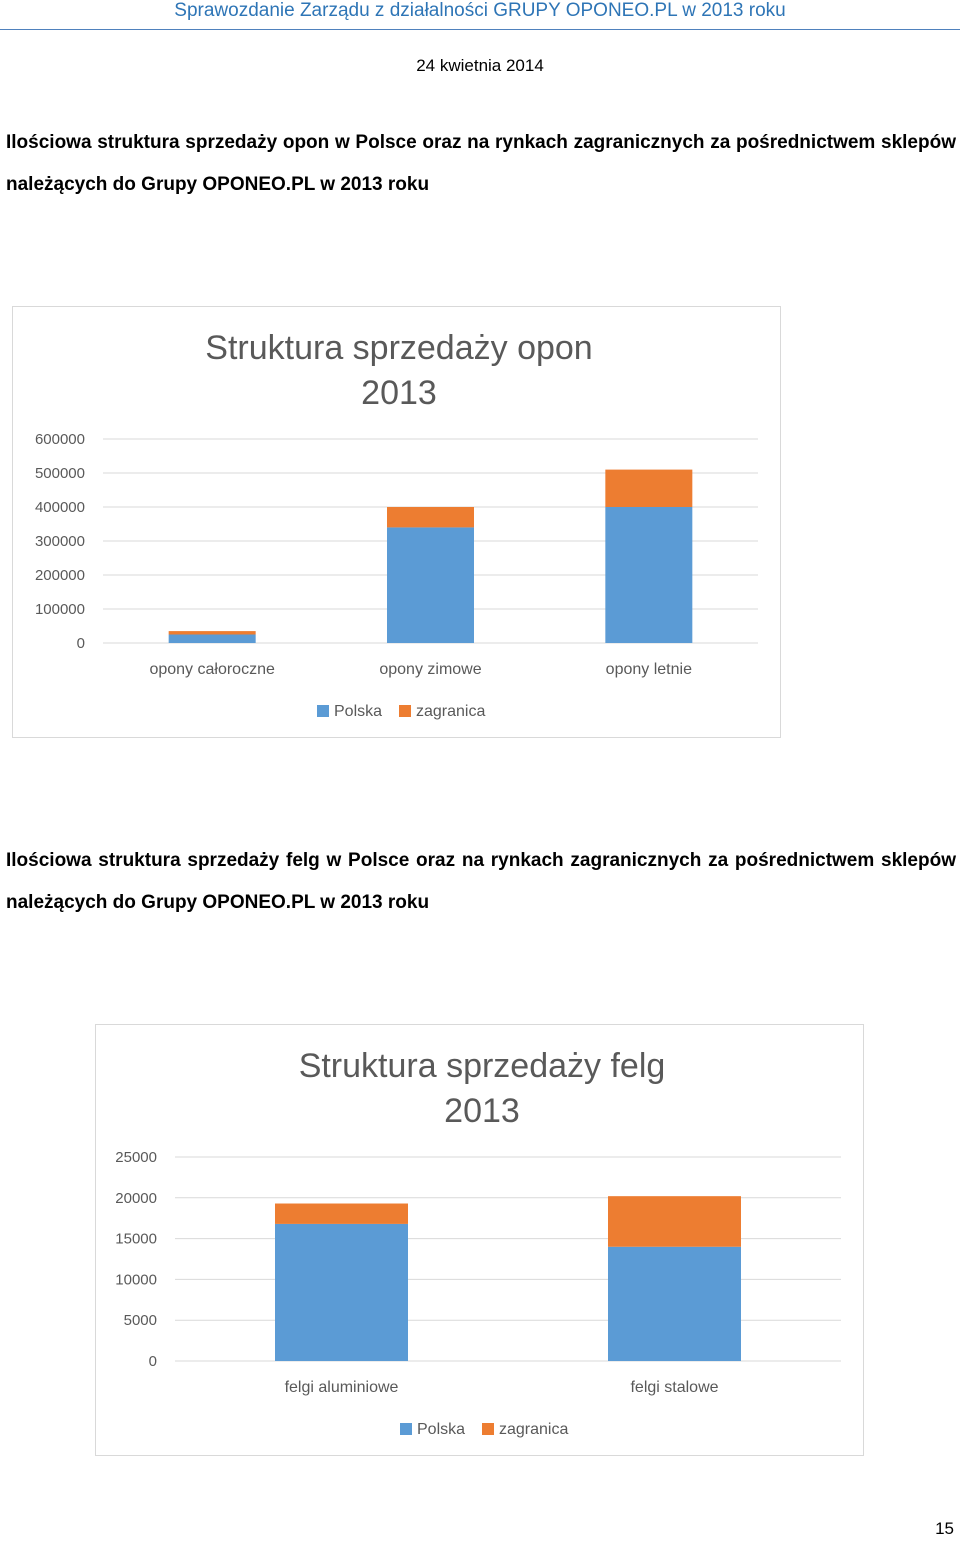 This screenshot has width=960, height=1543. What do you see at coordinates (342, 1387) in the screenshot?
I see `category-label: felgi aluminiowe` at bounding box center [342, 1387].